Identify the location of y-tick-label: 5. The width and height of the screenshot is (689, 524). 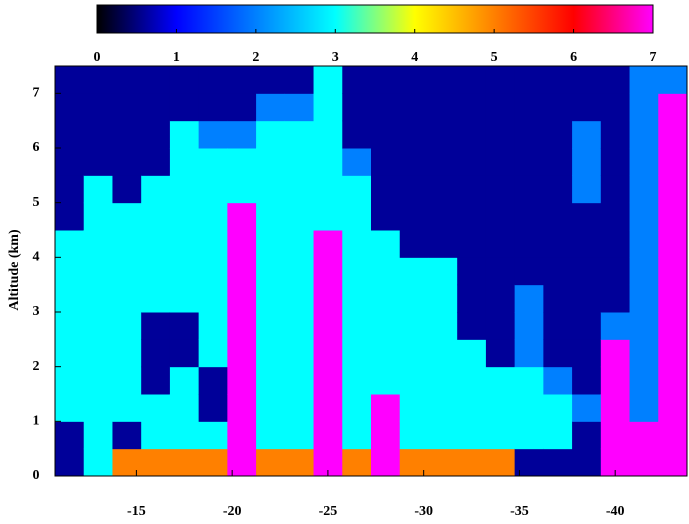
(36, 202).